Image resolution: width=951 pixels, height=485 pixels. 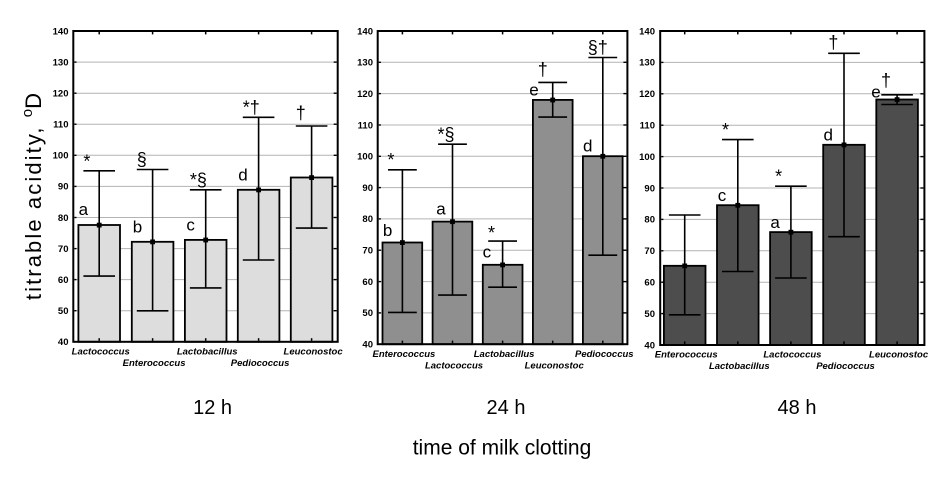 I want to click on svg-text: time of milk clotting, so click(x=502, y=448).